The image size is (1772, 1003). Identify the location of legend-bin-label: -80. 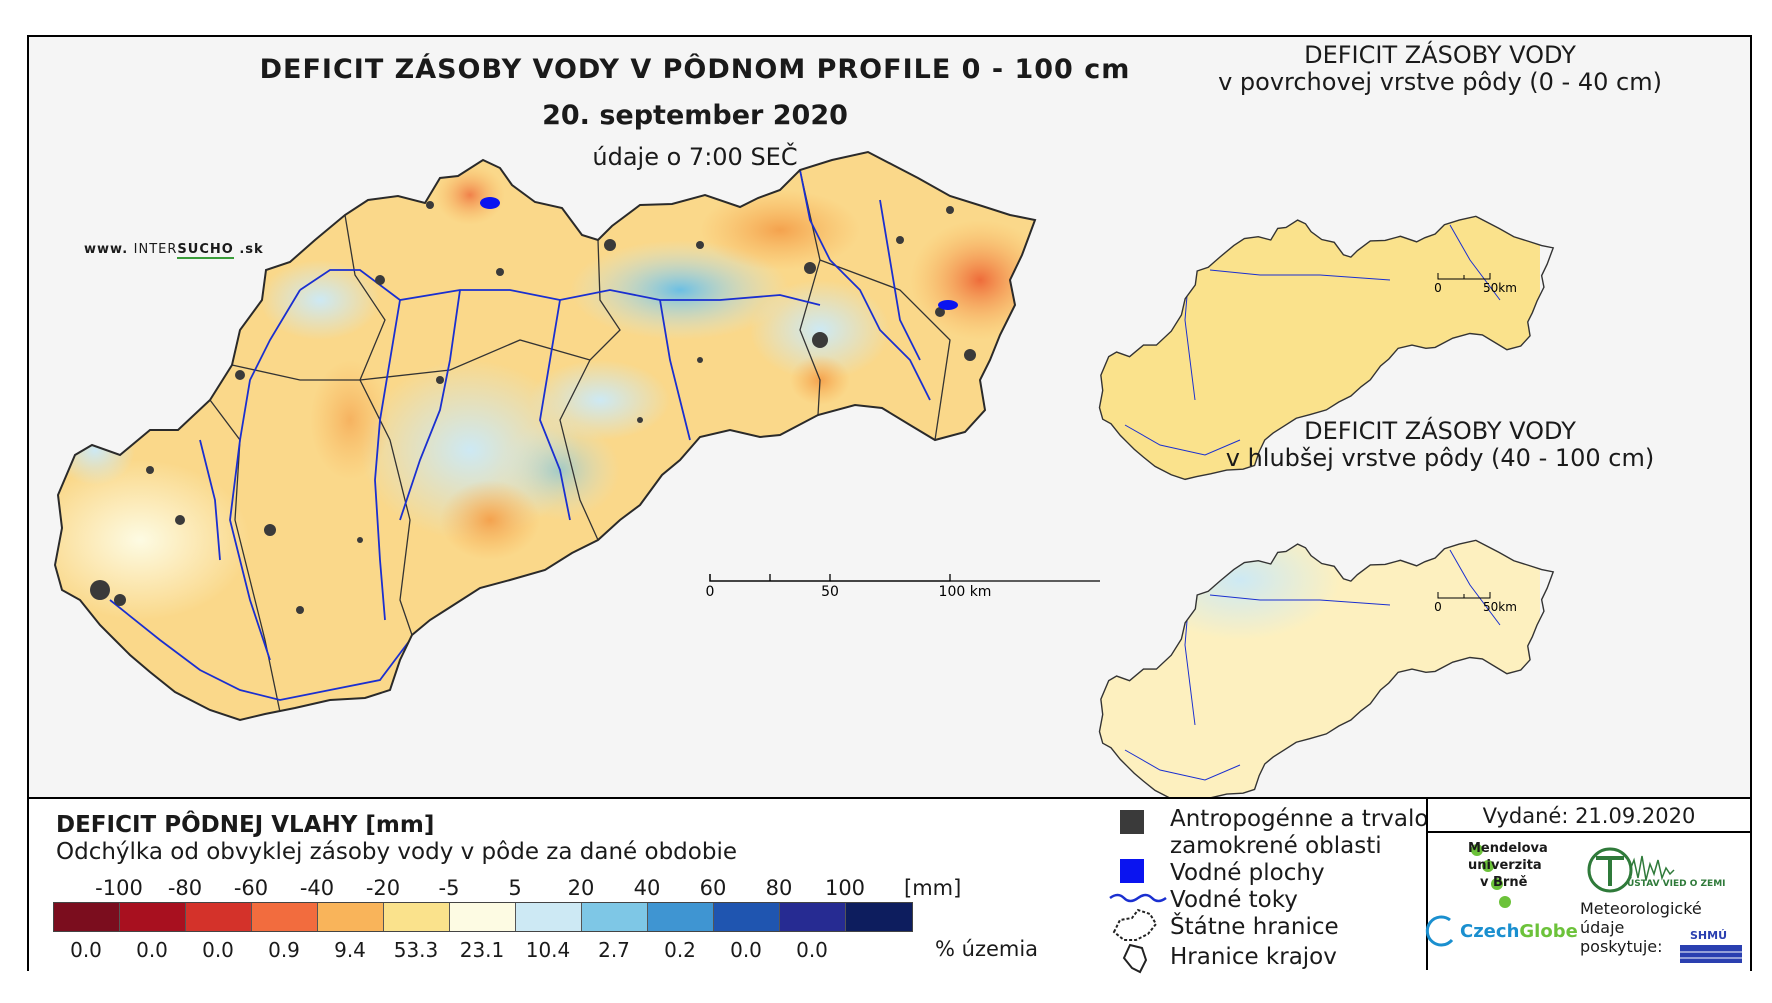
(185, 888).